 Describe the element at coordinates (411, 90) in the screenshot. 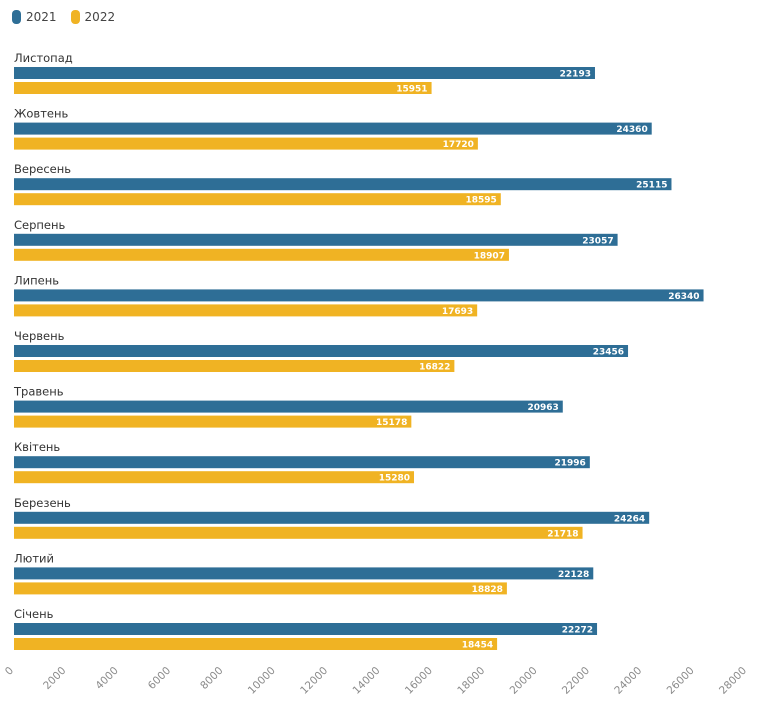

I see `data-label: 15951` at that location.